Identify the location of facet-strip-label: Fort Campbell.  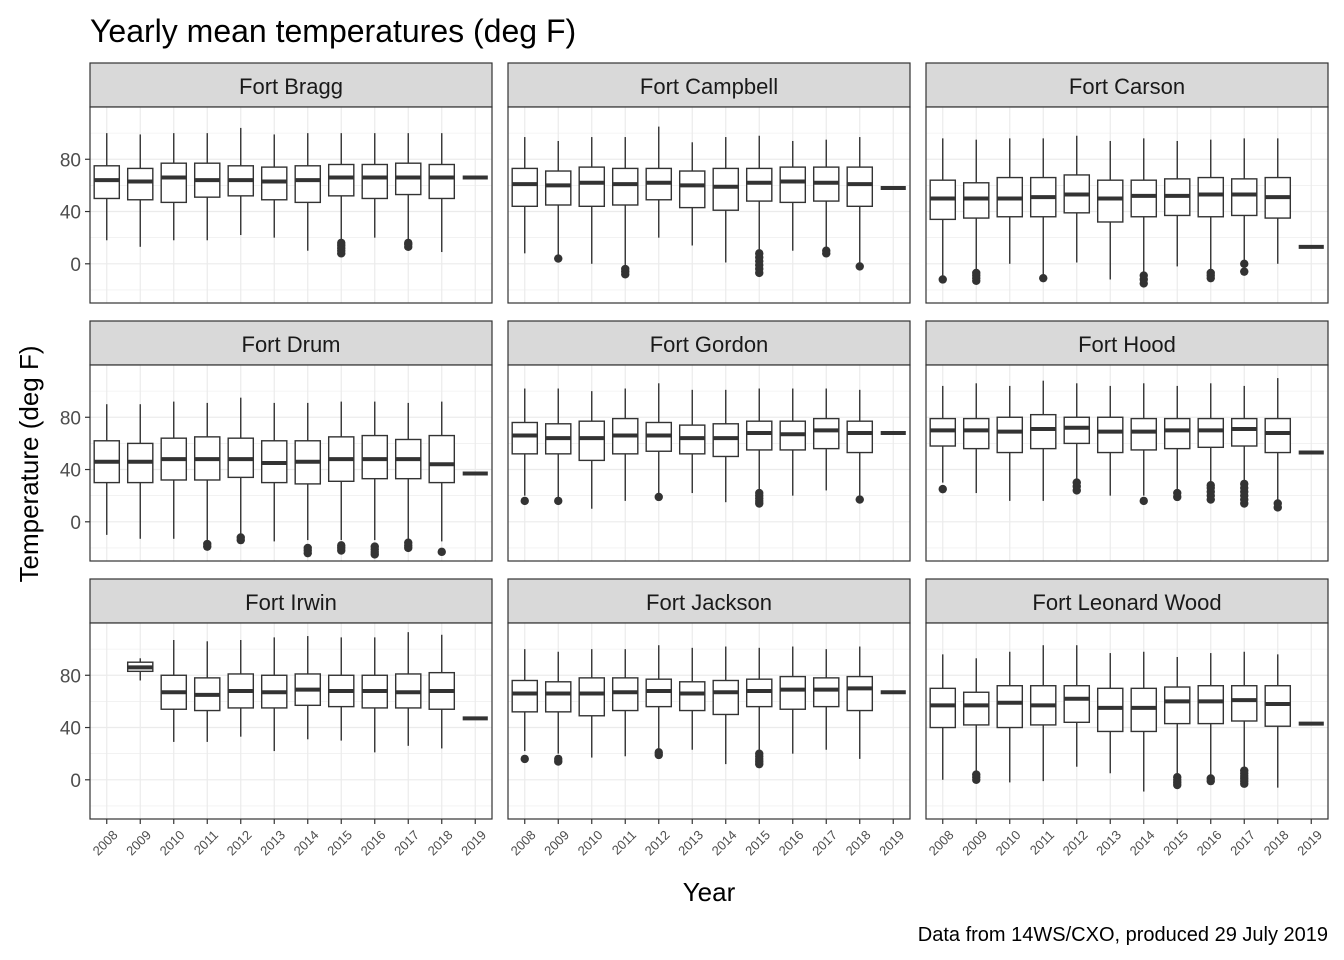
(709, 86).